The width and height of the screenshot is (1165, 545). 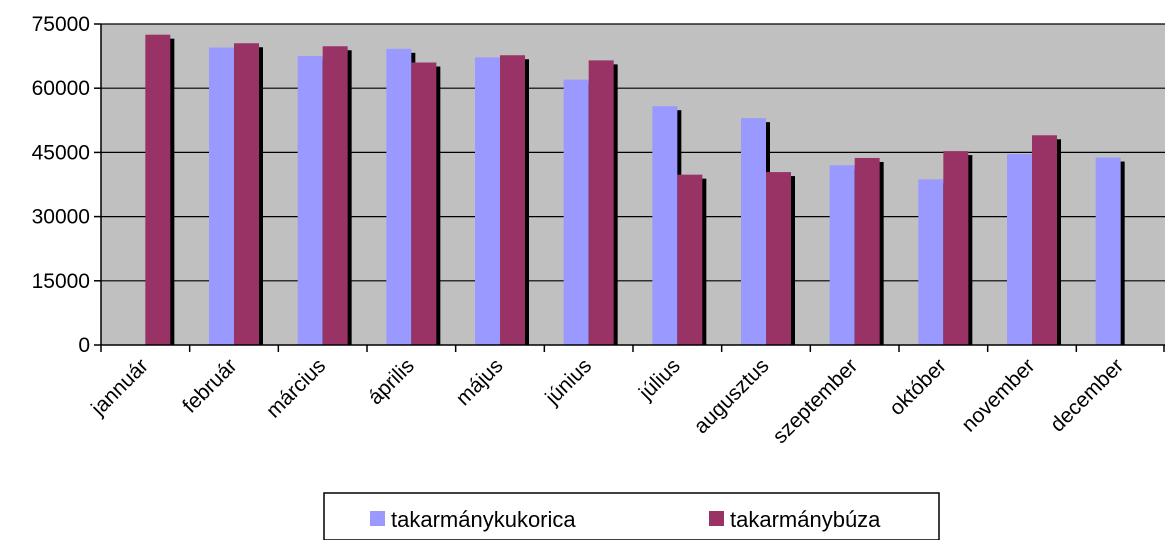 I want to click on y-tick-label: 60000, so click(x=61, y=88).